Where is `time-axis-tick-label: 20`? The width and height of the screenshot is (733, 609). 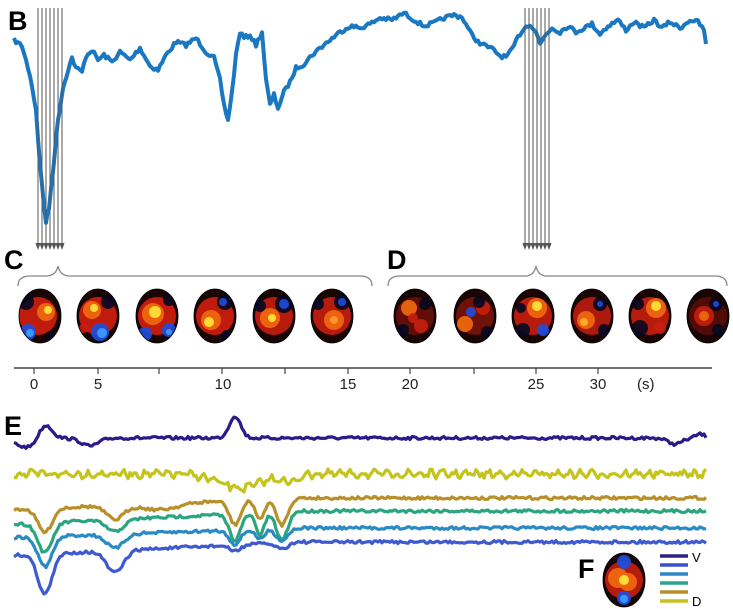 time-axis-tick-label: 20 is located at coordinates (410, 384).